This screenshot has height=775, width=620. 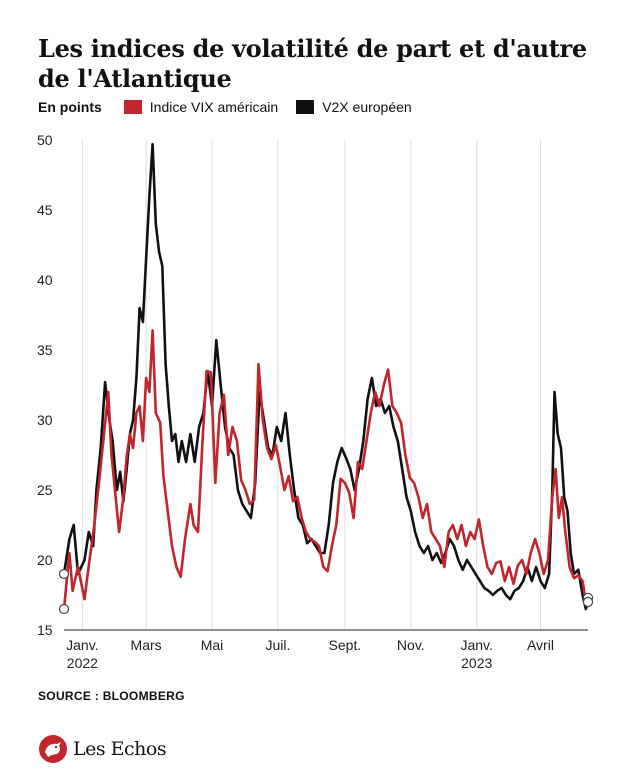 What do you see at coordinates (64, 574) in the screenshot?
I see `v2x-start-marker` at bounding box center [64, 574].